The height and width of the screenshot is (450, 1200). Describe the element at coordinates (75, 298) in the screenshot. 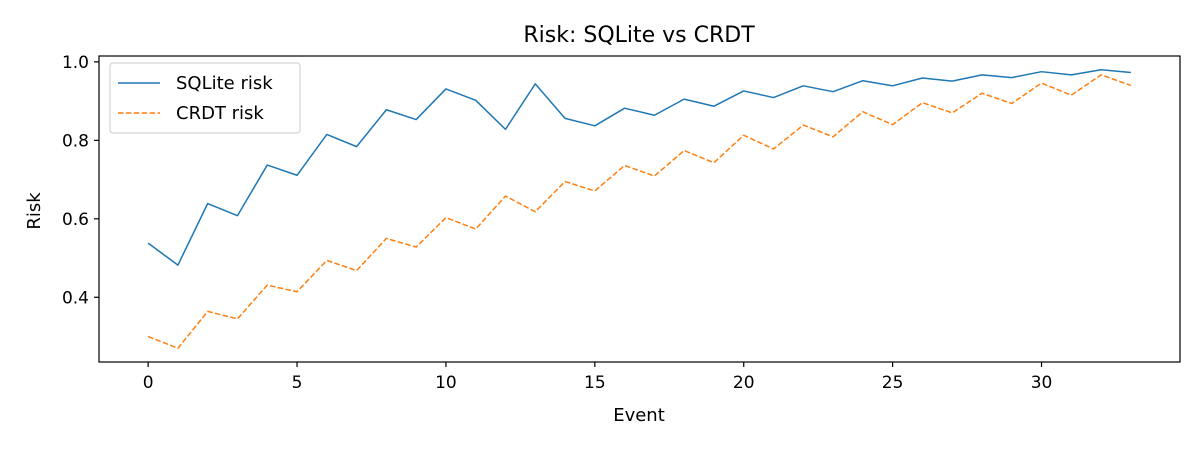

I see `y-tick-label: 0.4` at that location.